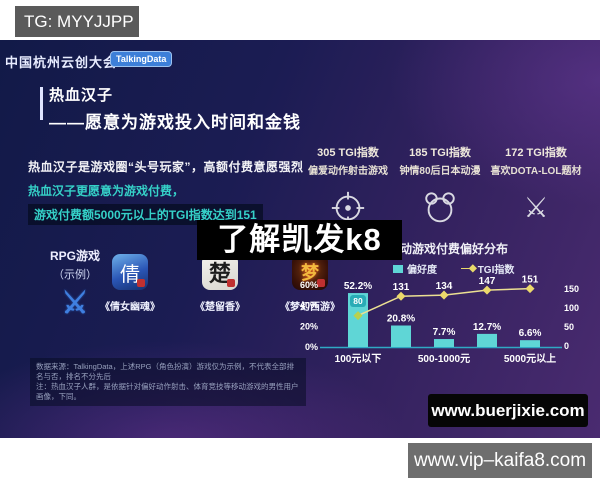 Image resolution: width=600 pixels, height=480 pixels. I want to click on app-name: 《梦幻西游》, so click(310, 307).